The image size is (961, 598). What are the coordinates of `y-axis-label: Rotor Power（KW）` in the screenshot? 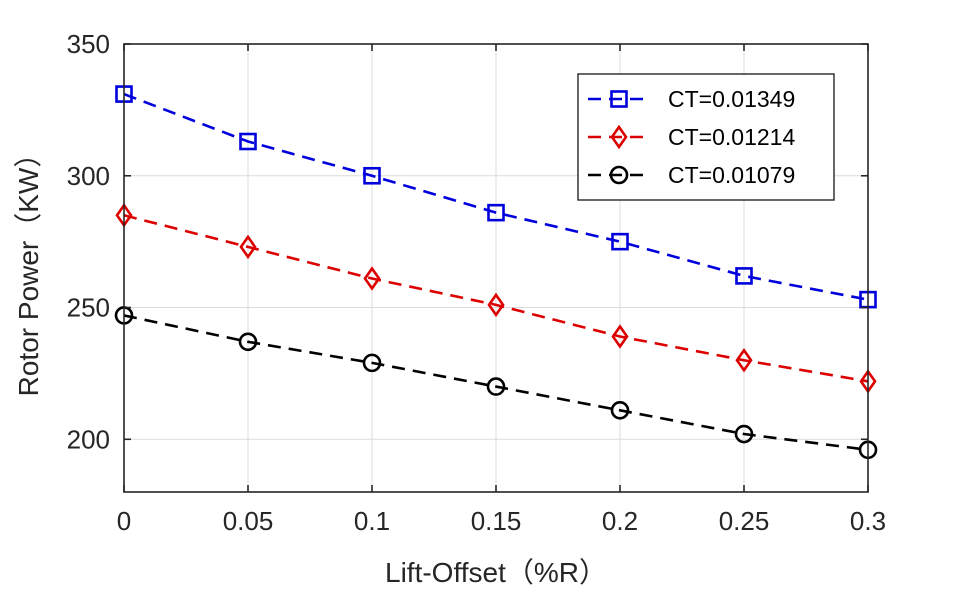 It's located at (28, 268).